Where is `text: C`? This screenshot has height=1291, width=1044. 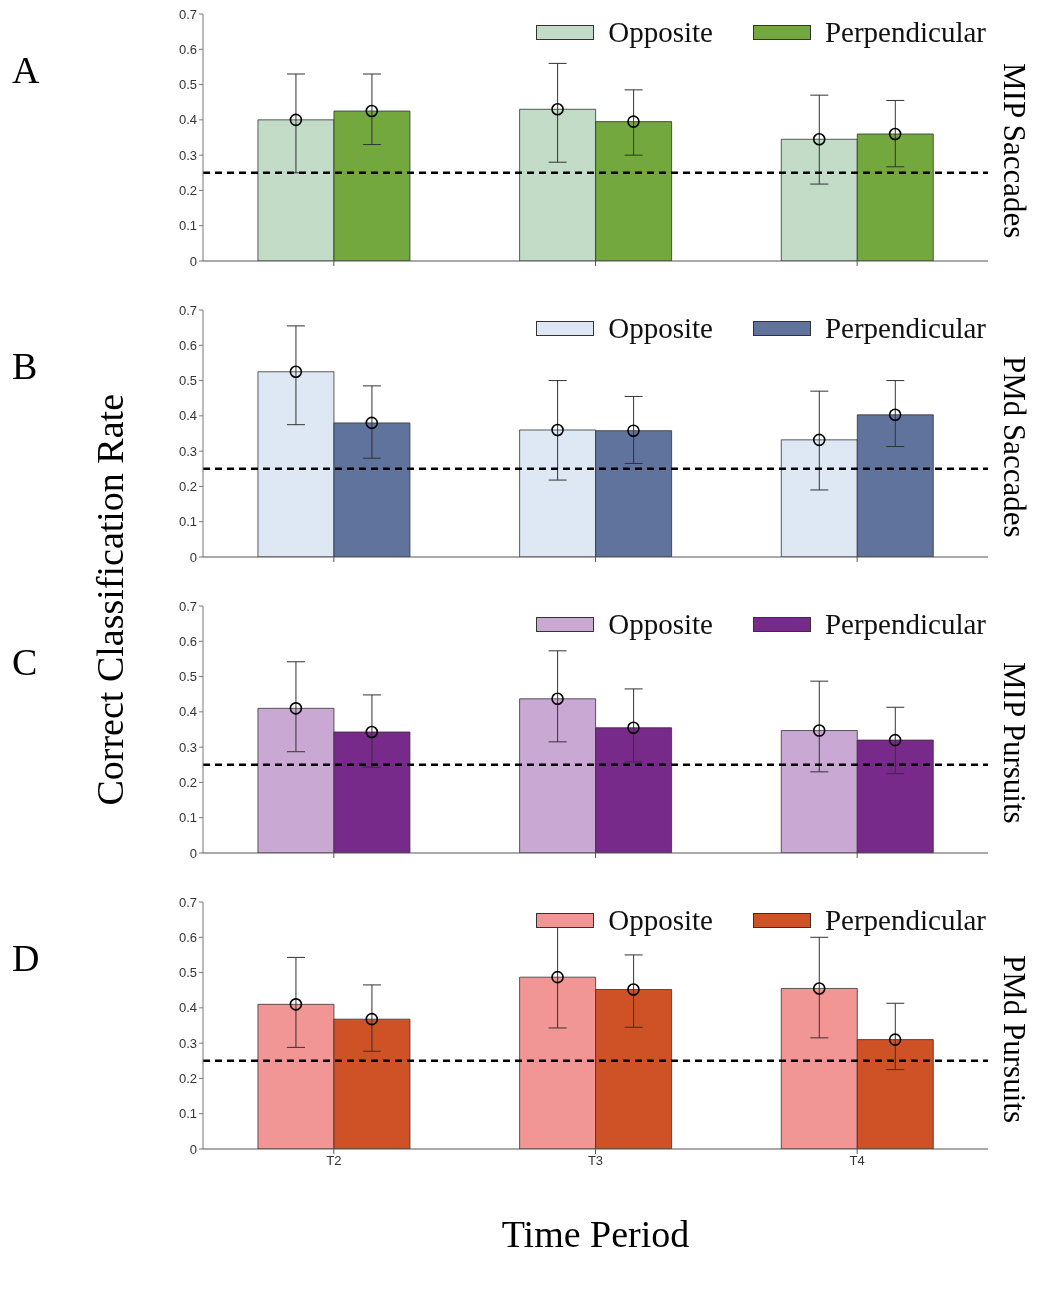 text: C is located at coordinates (25, 662).